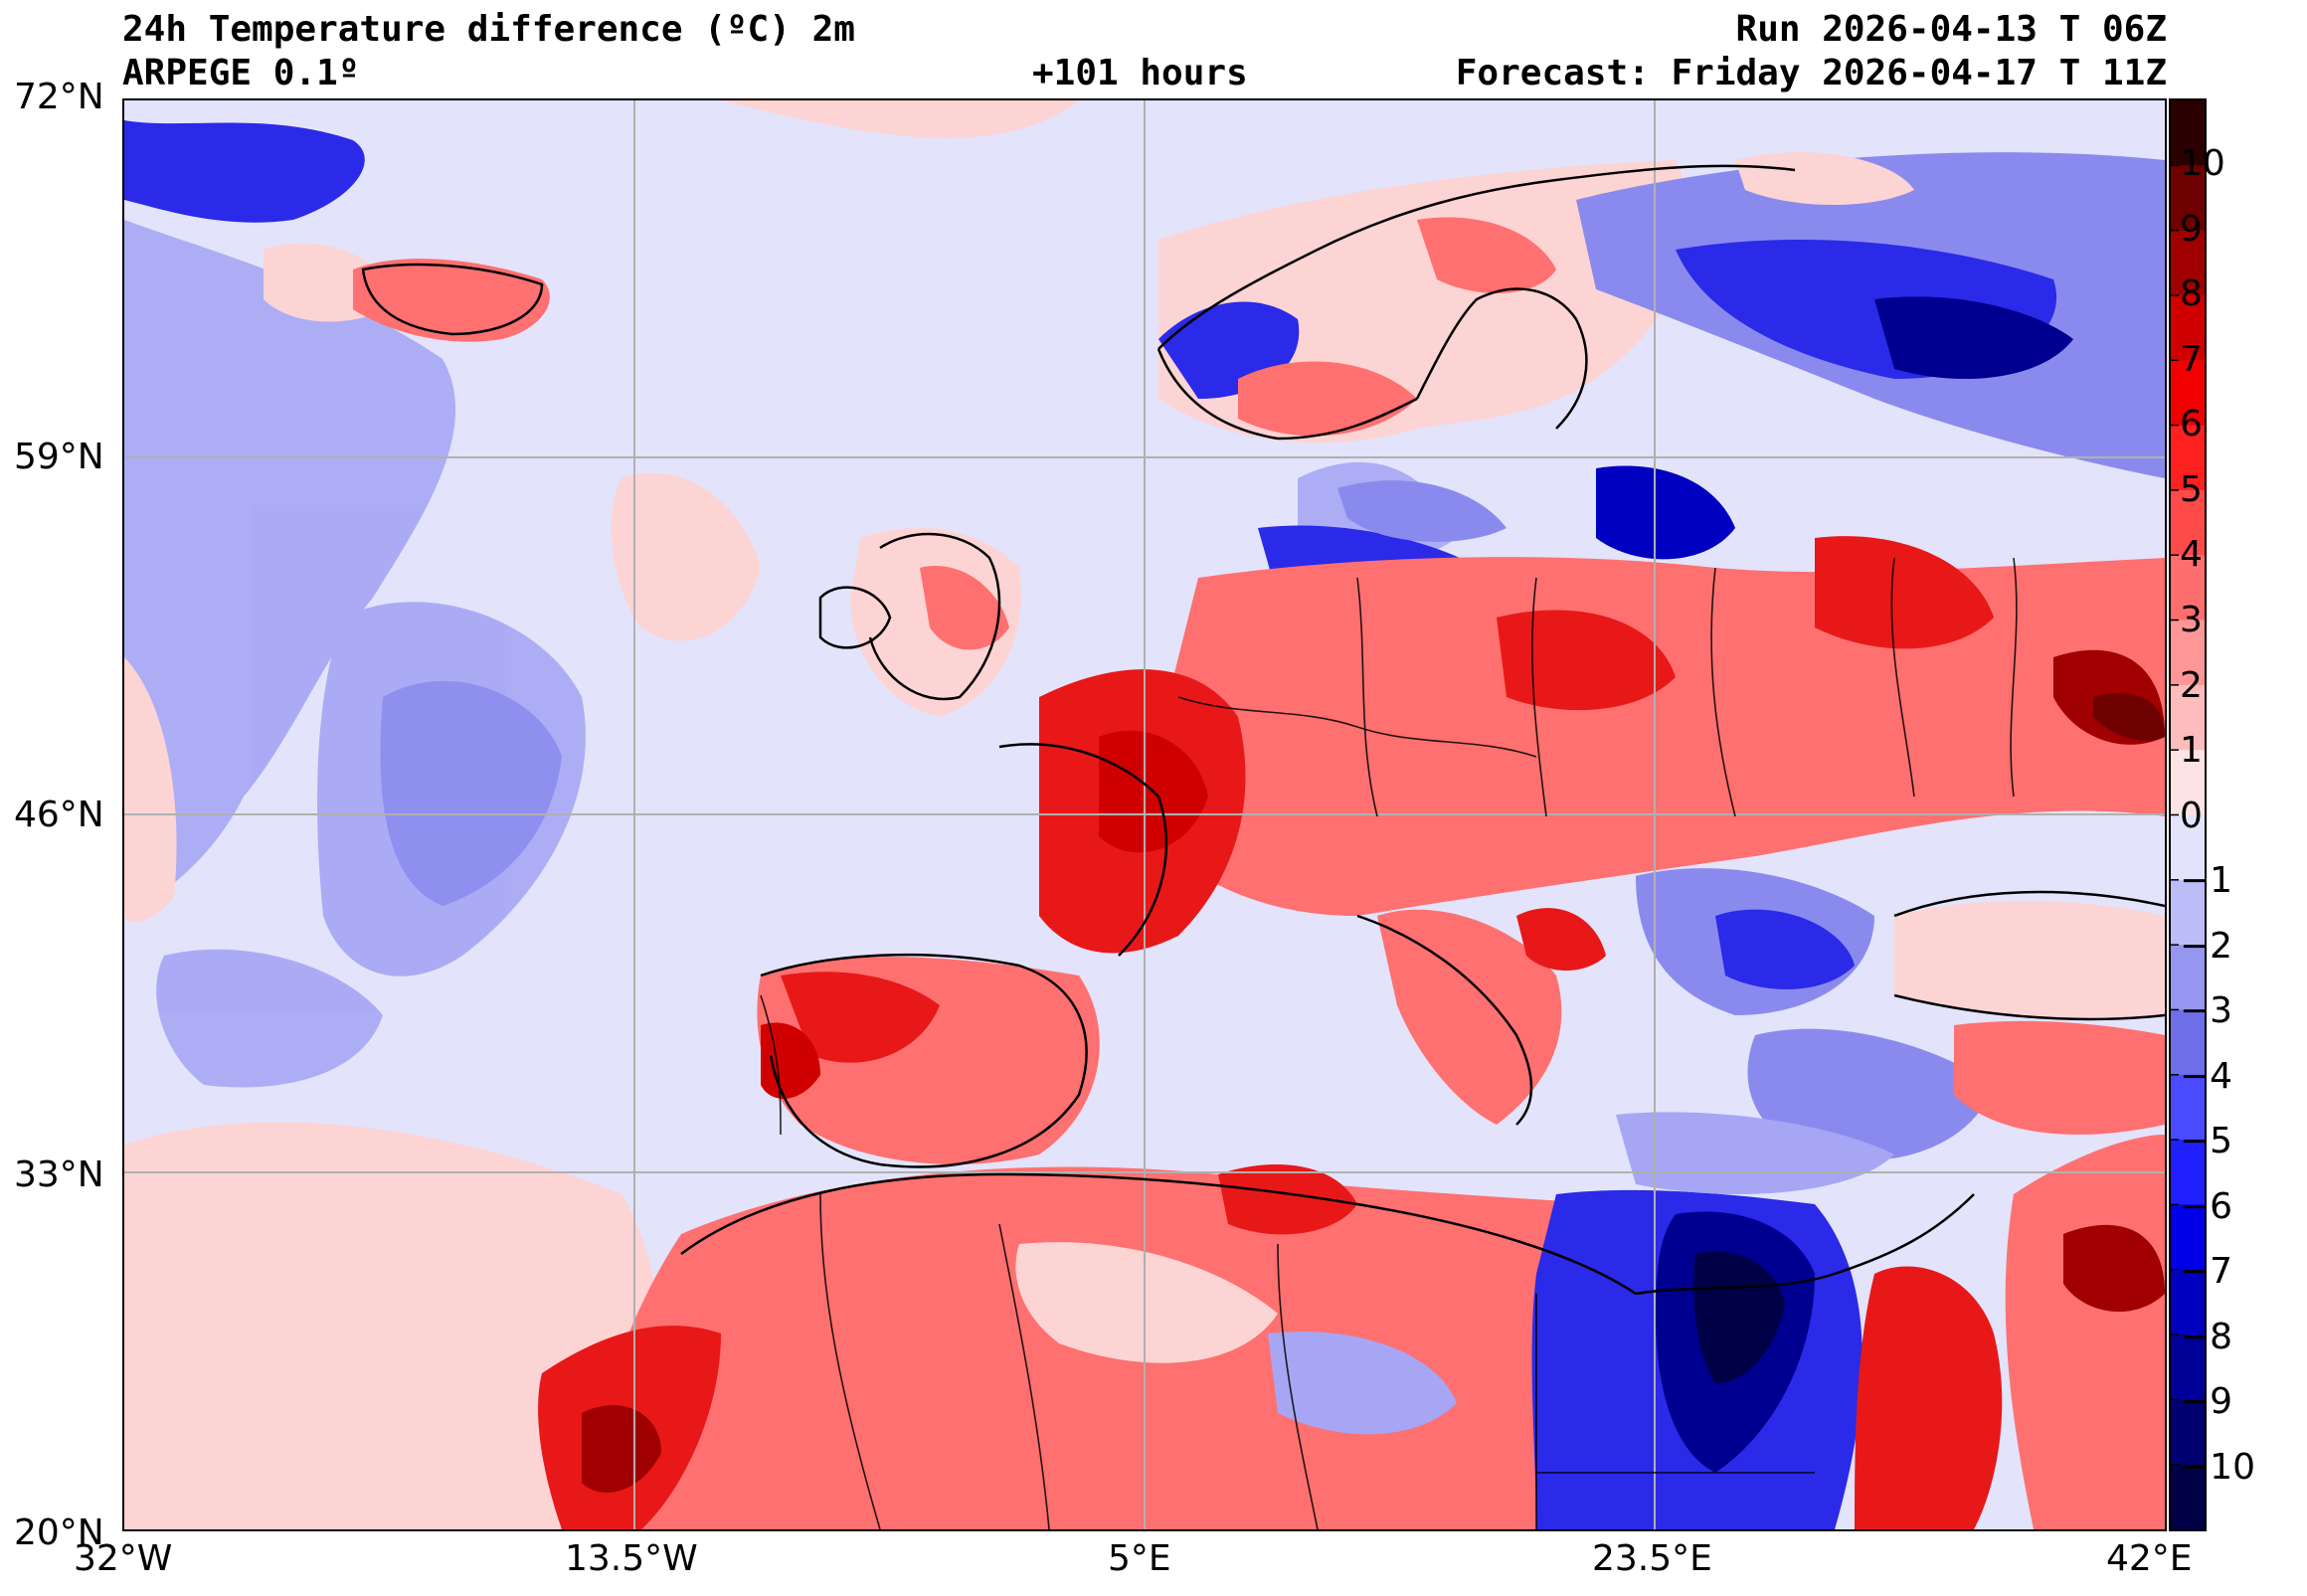 The image size is (2307, 1596). Describe the element at coordinates (1166, 1347) in the screenshot. I see `north-africa-warm` at that location.